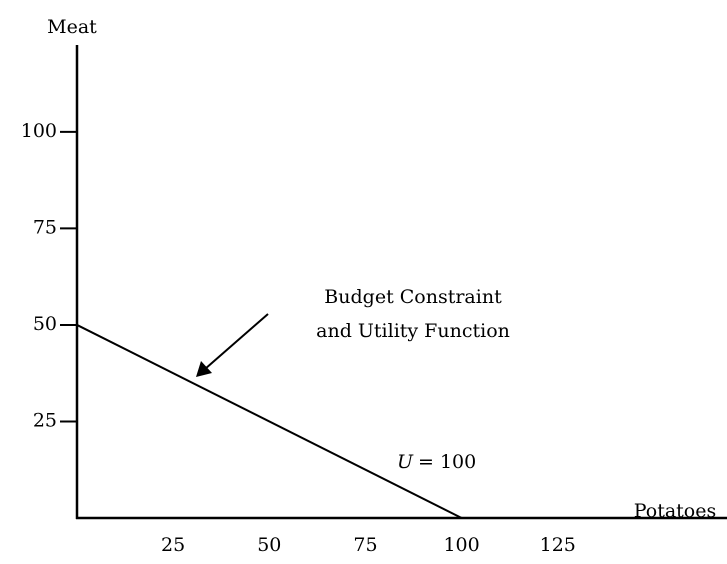 This screenshot has height=564, width=727. What do you see at coordinates (45, 420) in the screenshot?
I see `y-tick-label: 25` at bounding box center [45, 420].